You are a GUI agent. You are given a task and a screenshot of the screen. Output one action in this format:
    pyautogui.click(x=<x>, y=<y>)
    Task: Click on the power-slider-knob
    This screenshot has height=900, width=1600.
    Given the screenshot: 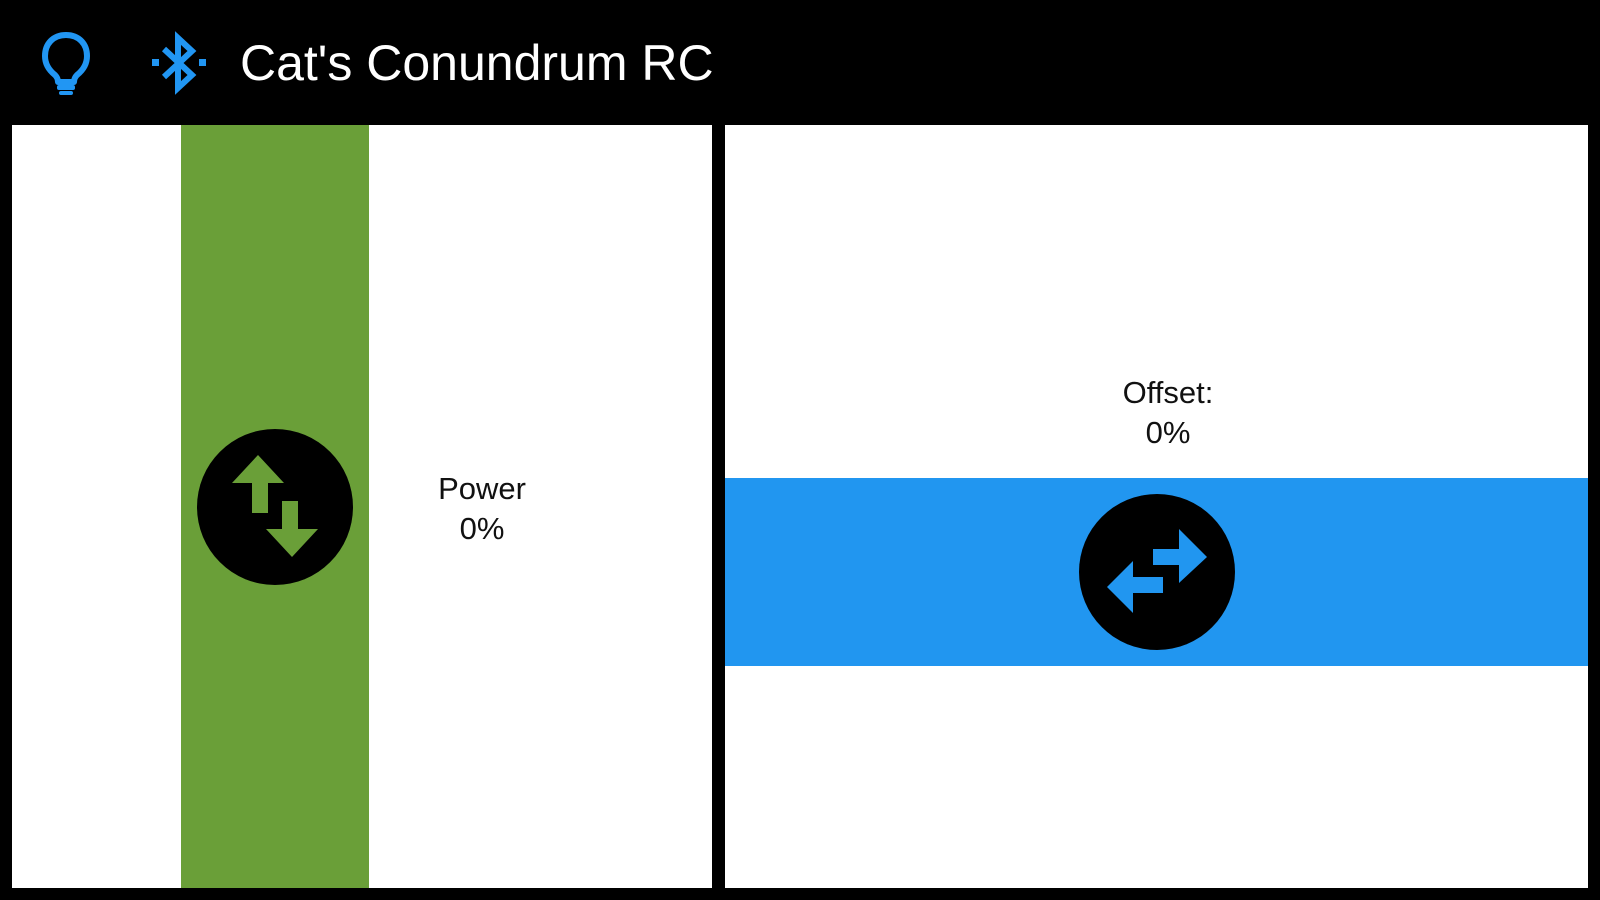 What is the action you would take?
    pyautogui.click(x=275, y=507)
    